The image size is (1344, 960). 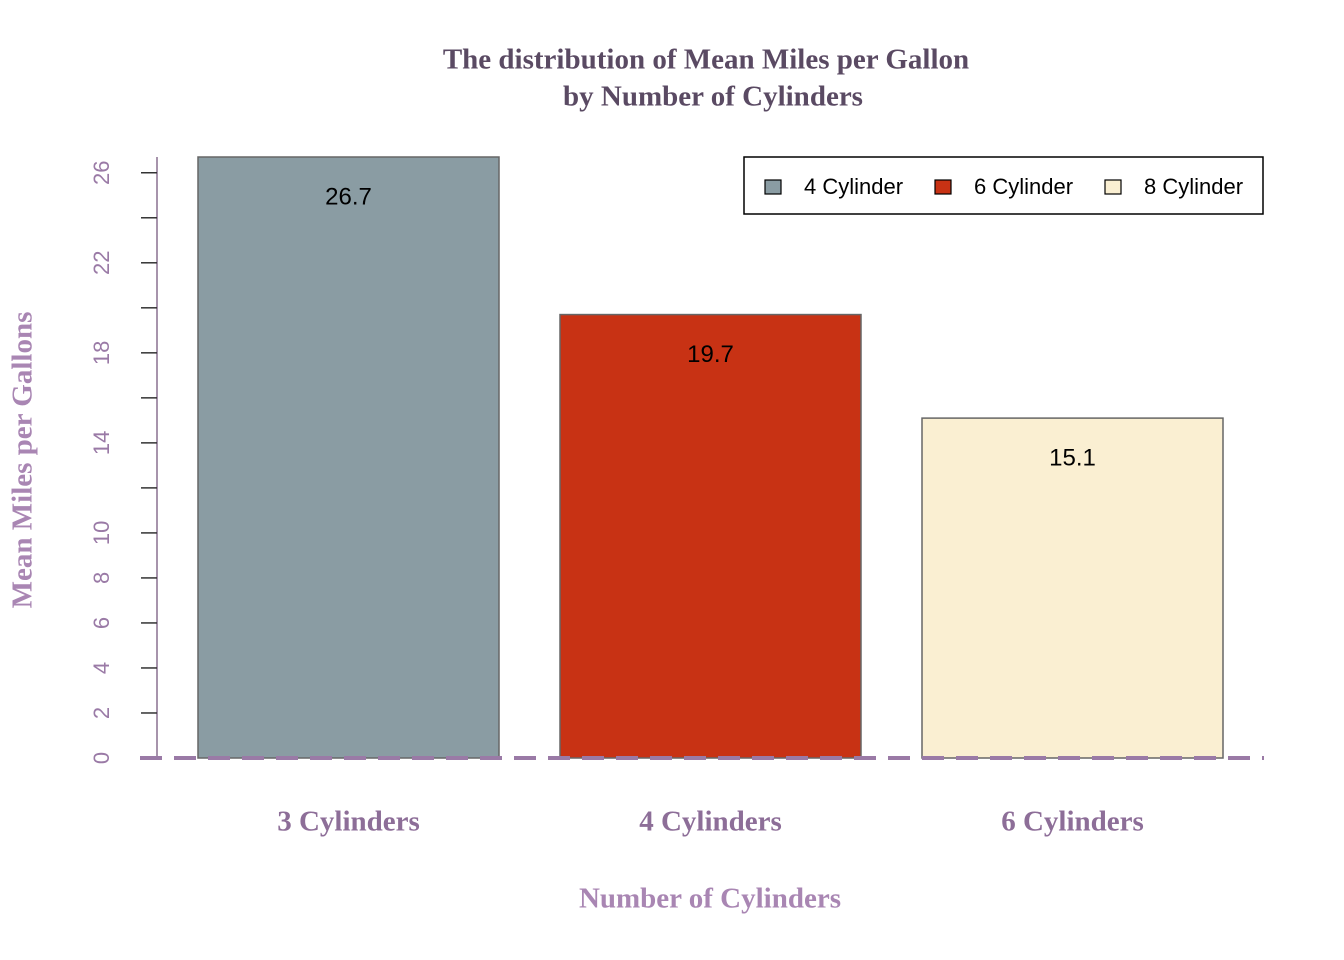 What do you see at coordinates (101, 173) in the screenshot?
I see `y-tick-label: 26` at bounding box center [101, 173].